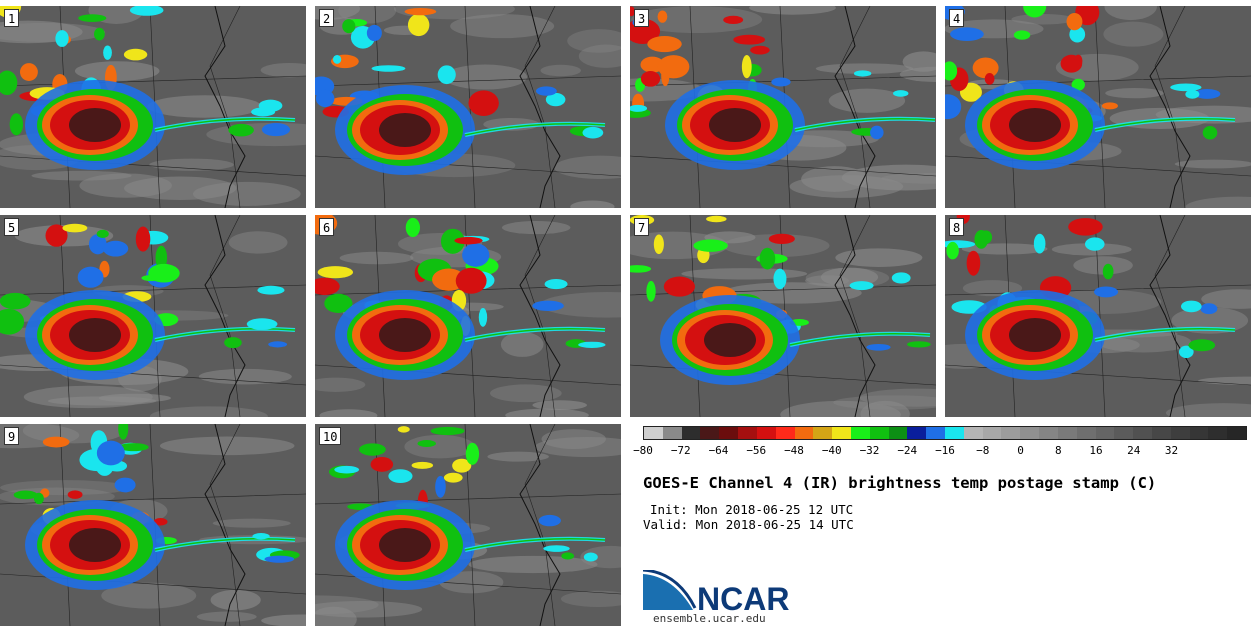 The height and width of the screenshot is (627, 1260). I want to click on stamp-panel: 3, so click(783, 107).